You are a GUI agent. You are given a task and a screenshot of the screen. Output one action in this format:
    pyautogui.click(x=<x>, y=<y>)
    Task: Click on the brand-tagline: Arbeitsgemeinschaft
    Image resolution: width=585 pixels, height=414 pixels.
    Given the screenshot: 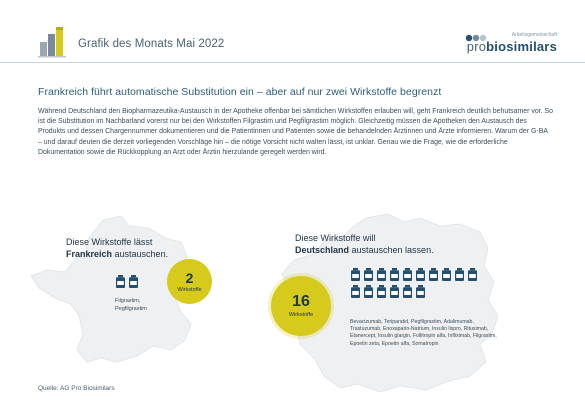 What is the action you would take?
    pyautogui.click(x=534, y=35)
    